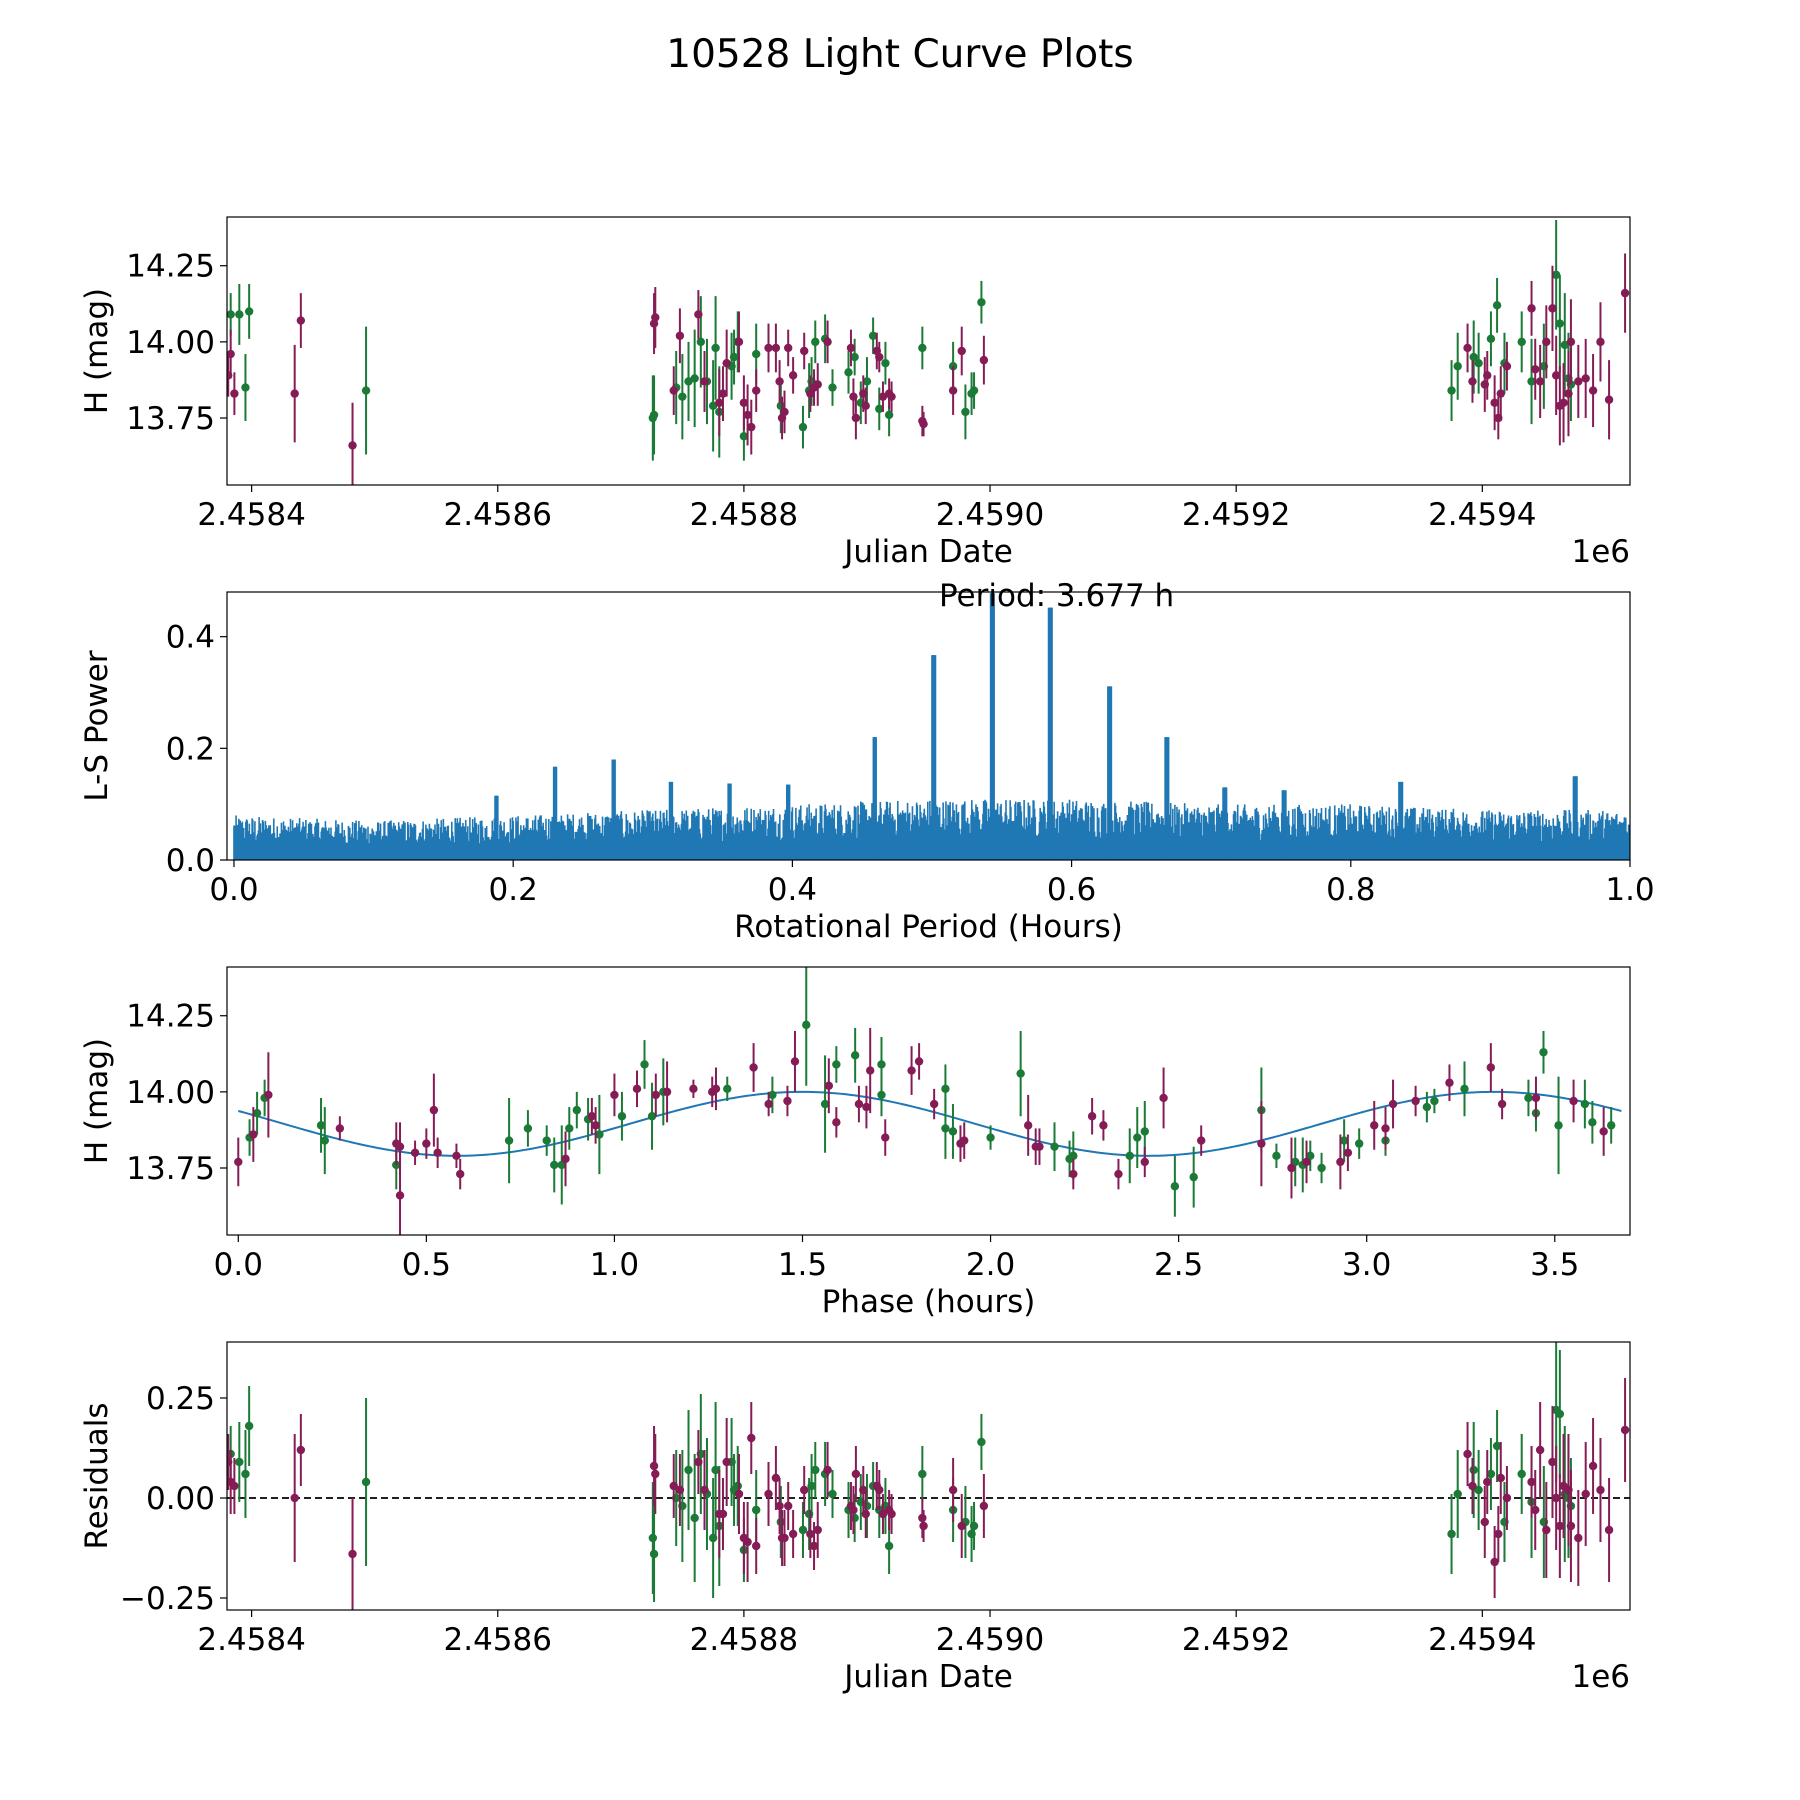  I want to click on x-axis-label: Phase (hours), so click(929, 1302).